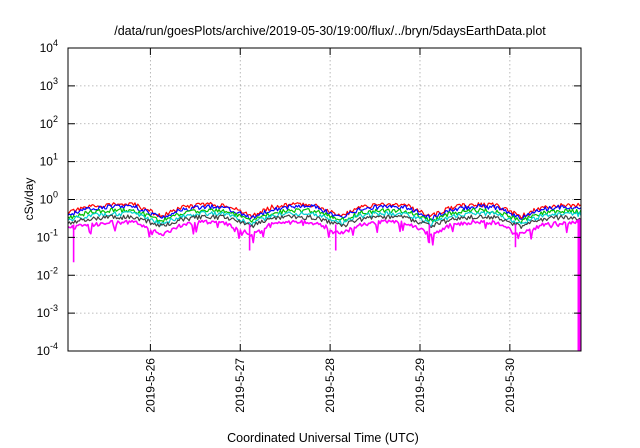 The width and height of the screenshot is (640, 448). Describe the element at coordinates (240, 385) in the screenshot. I see `x-tick-label: 2019-5-27` at that location.